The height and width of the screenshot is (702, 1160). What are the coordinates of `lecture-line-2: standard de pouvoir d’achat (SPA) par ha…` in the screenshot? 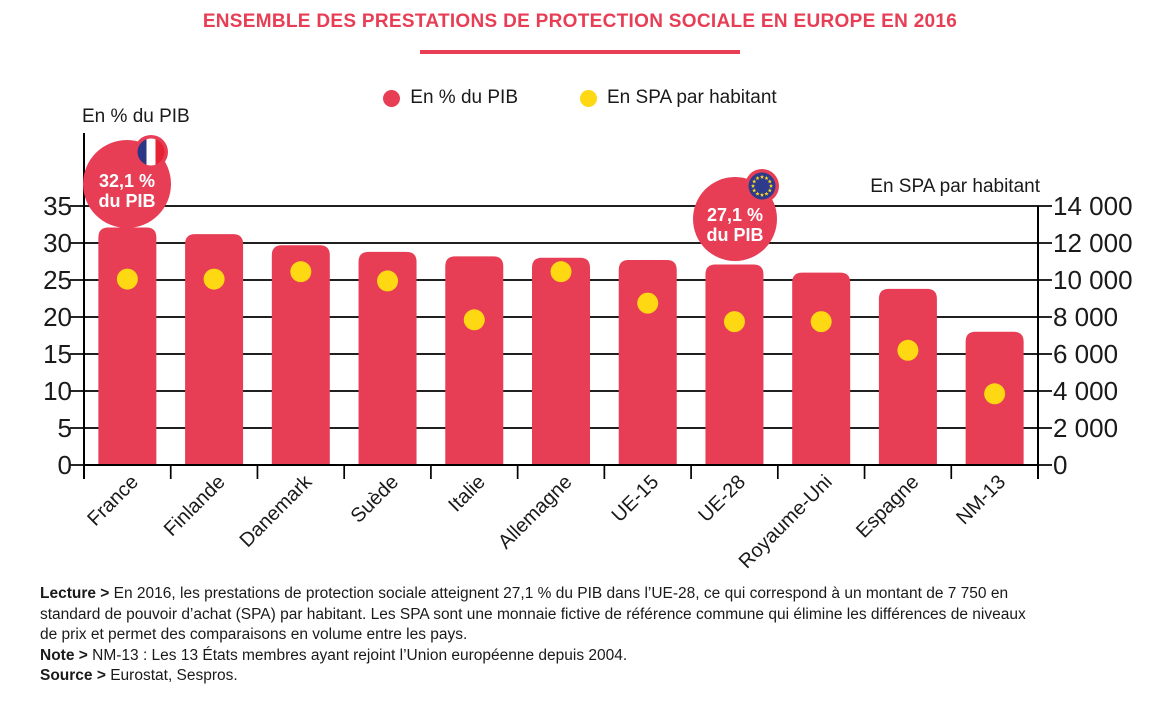 It's located at (533, 614).